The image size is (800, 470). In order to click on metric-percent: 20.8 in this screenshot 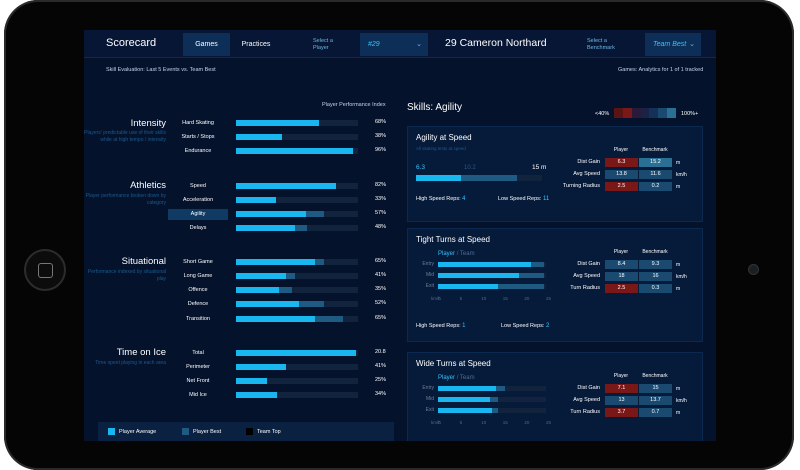, I will do `click(380, 352)`.